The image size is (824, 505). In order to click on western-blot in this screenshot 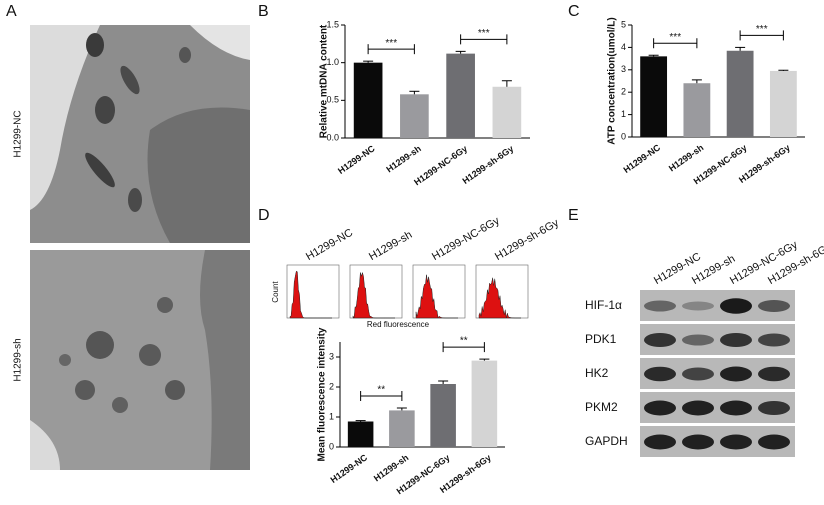, I will do `click(717, 373)`.